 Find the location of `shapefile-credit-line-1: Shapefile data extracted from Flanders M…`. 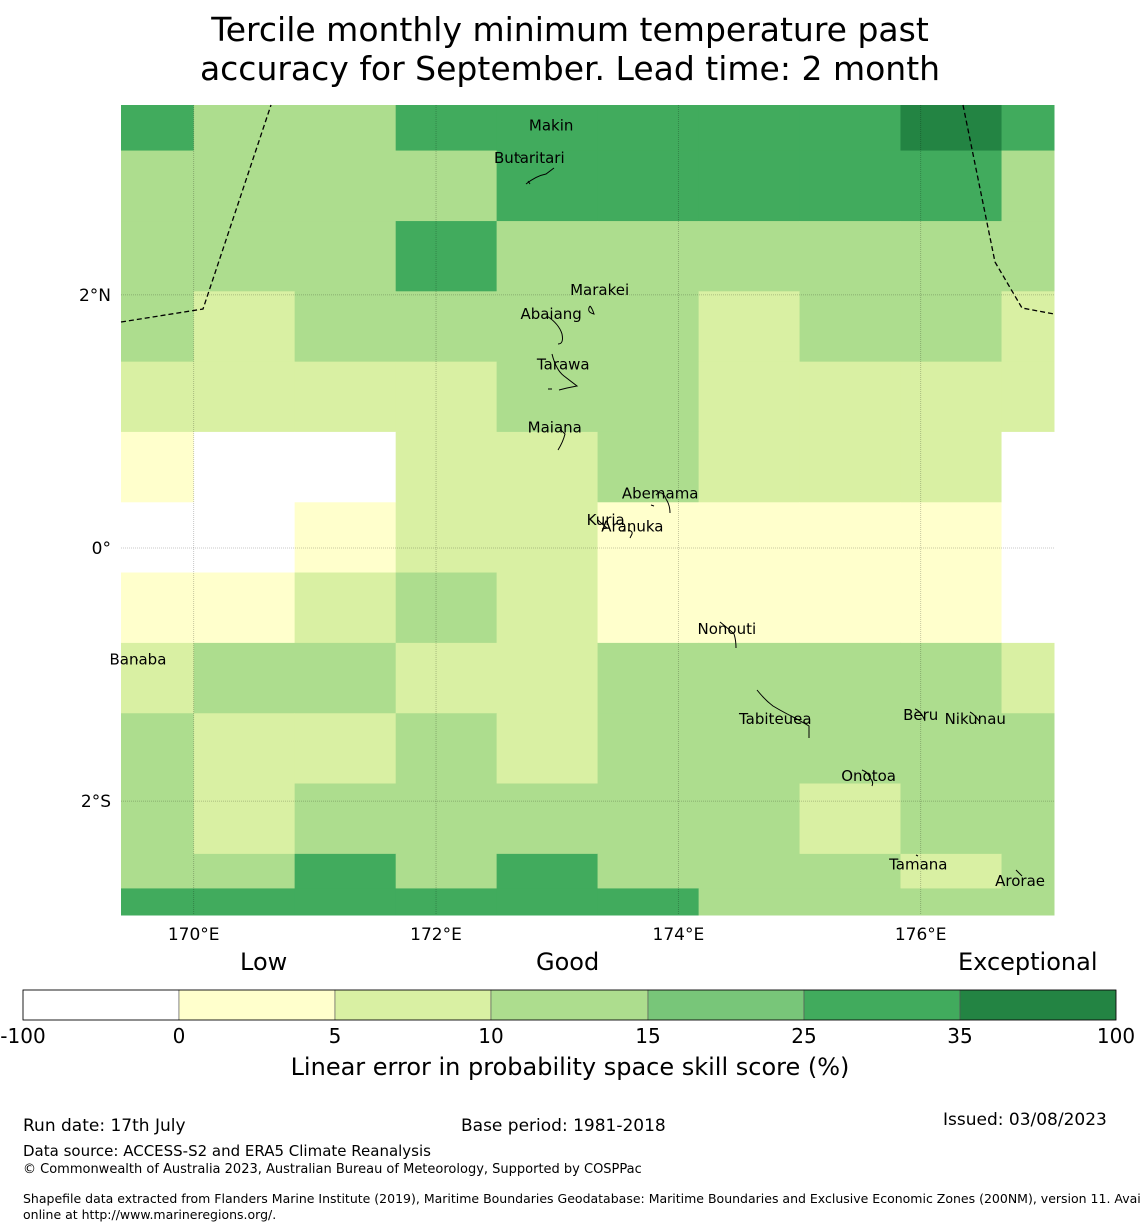

shapefile-credit-line-1: Shapefile data extracted from Flanders M… is located at coordinates (581, 1198).